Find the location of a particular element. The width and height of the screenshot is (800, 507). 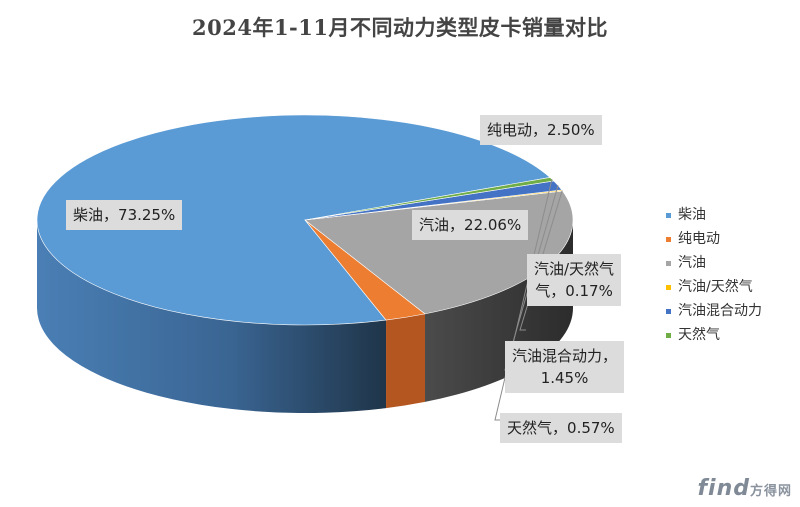

data-label-cng: 天然气，0.57% is located at coordinates (561, 428).